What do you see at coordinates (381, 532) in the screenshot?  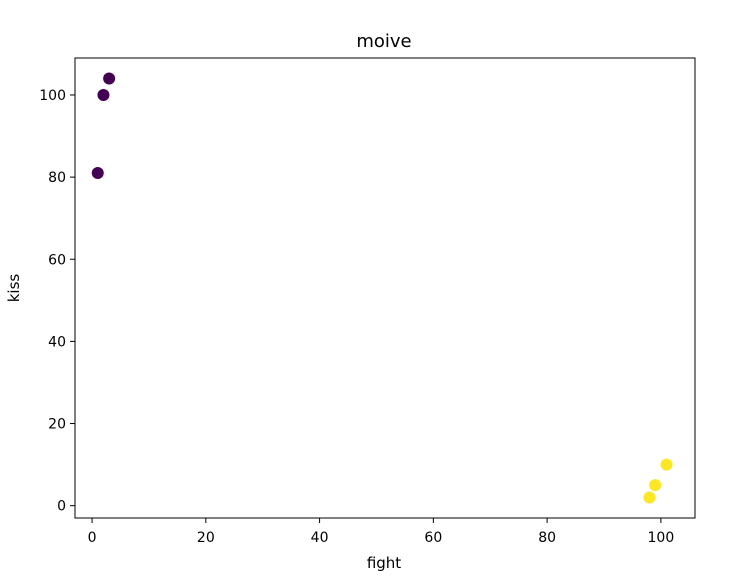 I see `x-axis: 0 20 40 60 80 100` at bounding box center [381, 532].